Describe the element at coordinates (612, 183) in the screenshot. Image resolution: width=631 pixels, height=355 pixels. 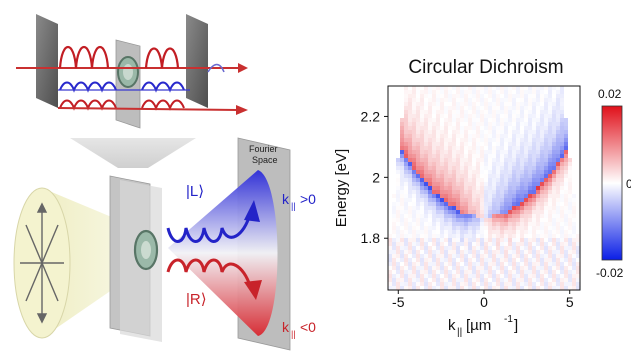
I see `colorbar` at that location.